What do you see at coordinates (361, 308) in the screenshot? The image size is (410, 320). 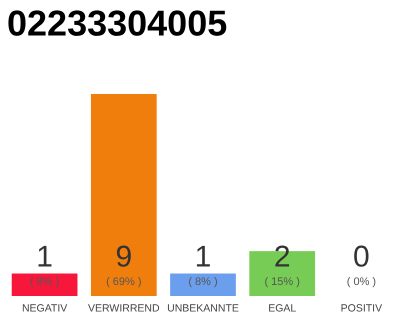 I see `x-tick-label: POSITIV` at bounding box center [361, 308].